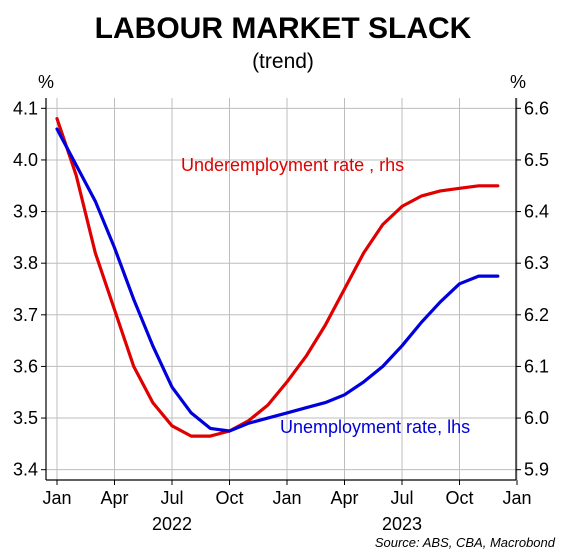 The width and height of the screenshot is (566, 560). I want to click on right-tick-label: 6.2, so click(536, 315).